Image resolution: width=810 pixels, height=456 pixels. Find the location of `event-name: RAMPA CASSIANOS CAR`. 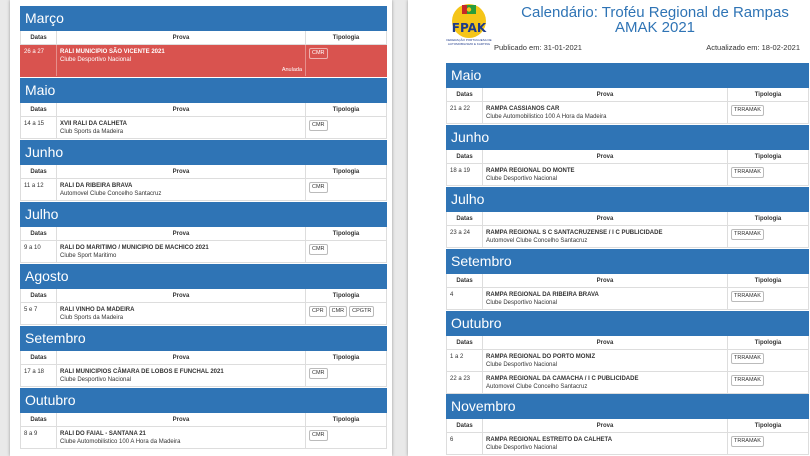

event-name: RAMPA CASSIANOS CAR is located at coordinates (523, 109).